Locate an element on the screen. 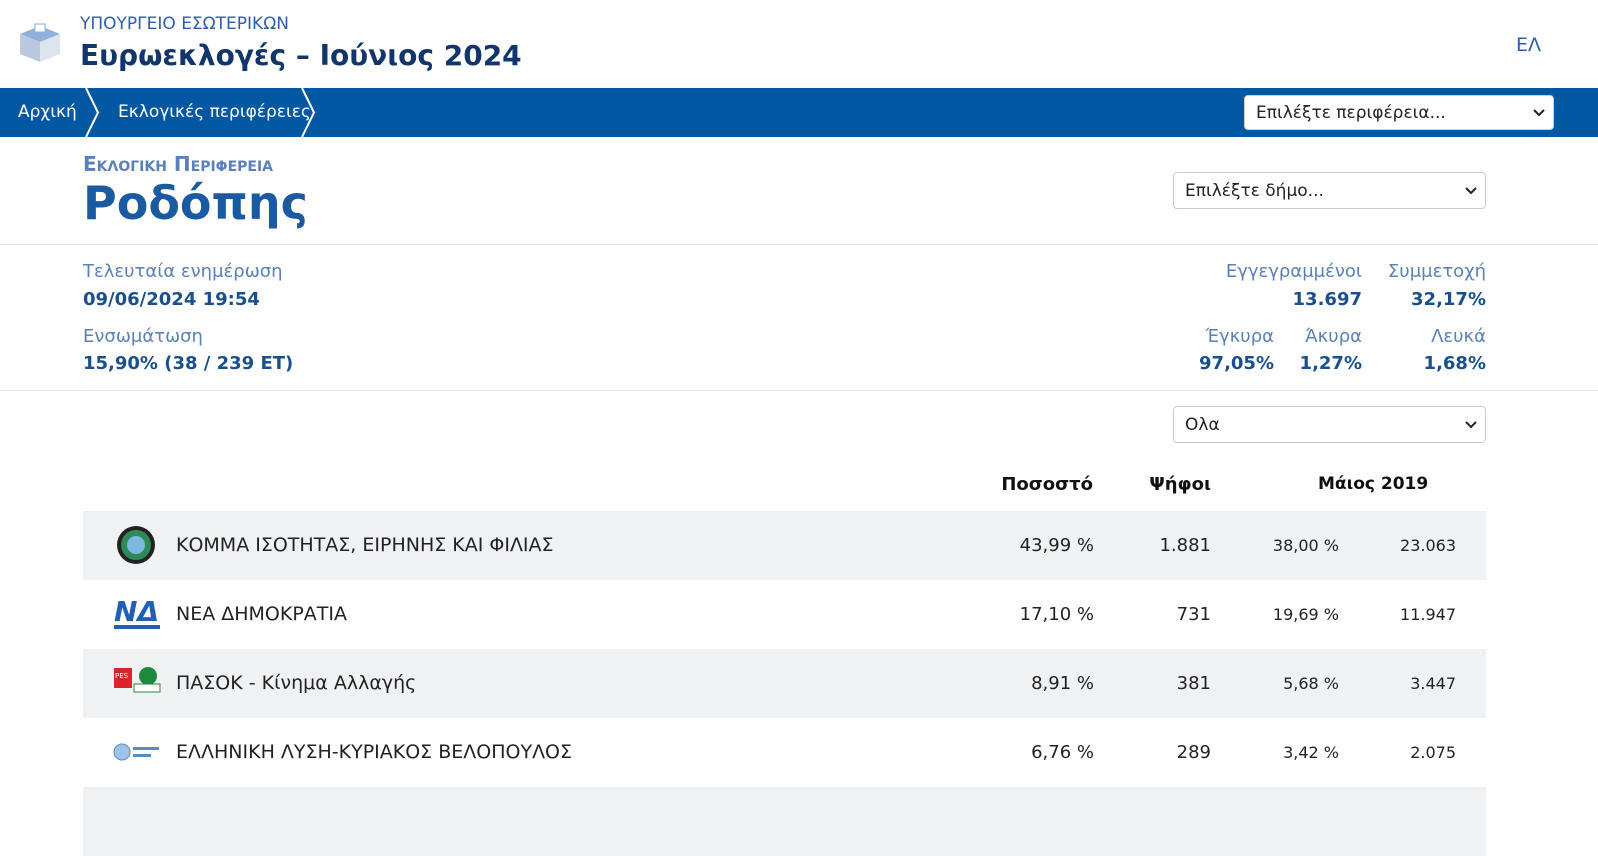  breadcrumb: Εκλογικές περιφέρειες is located at coordinates (214, 112).